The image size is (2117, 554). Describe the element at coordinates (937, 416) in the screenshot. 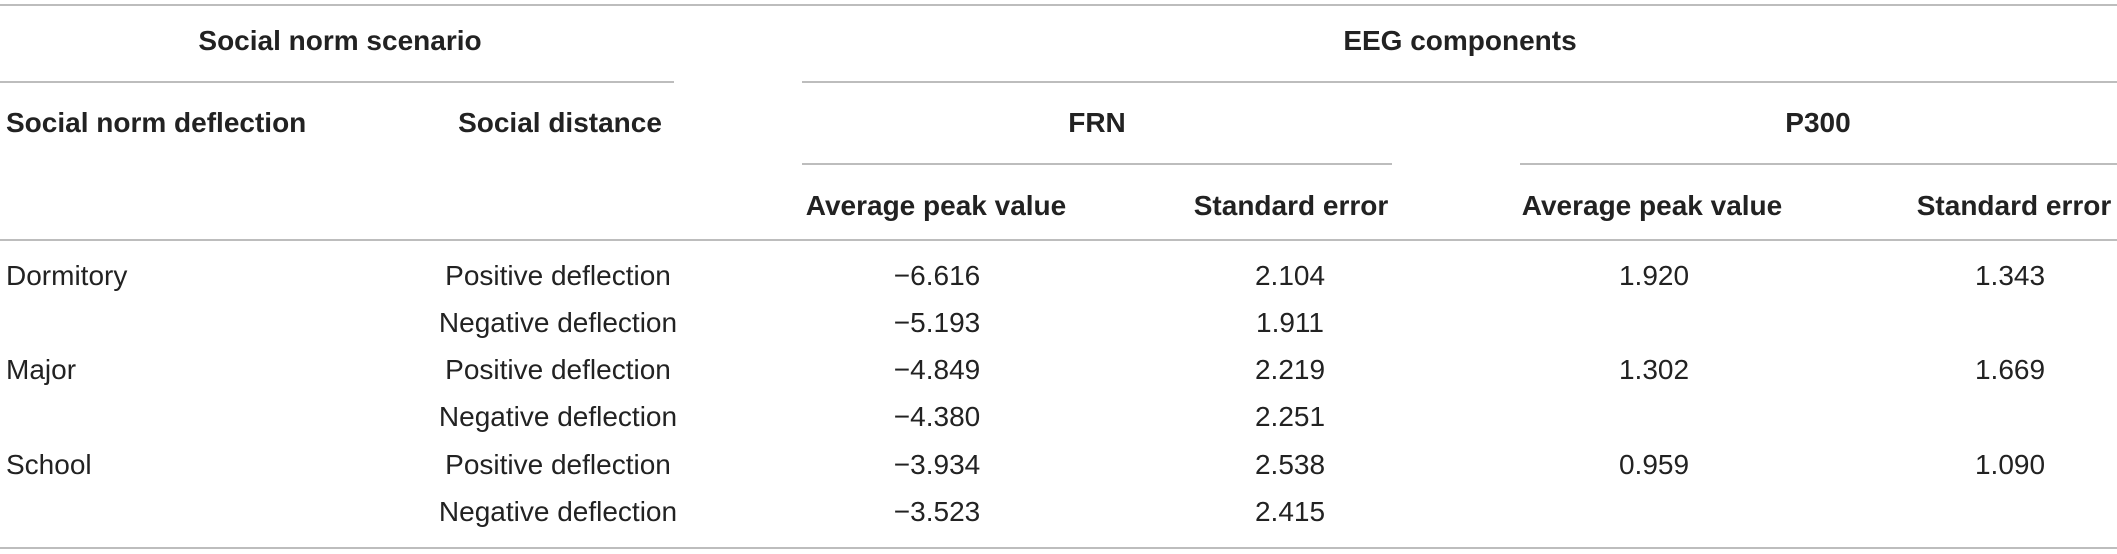

I see `frn-average-cell: −4.380` at that location.